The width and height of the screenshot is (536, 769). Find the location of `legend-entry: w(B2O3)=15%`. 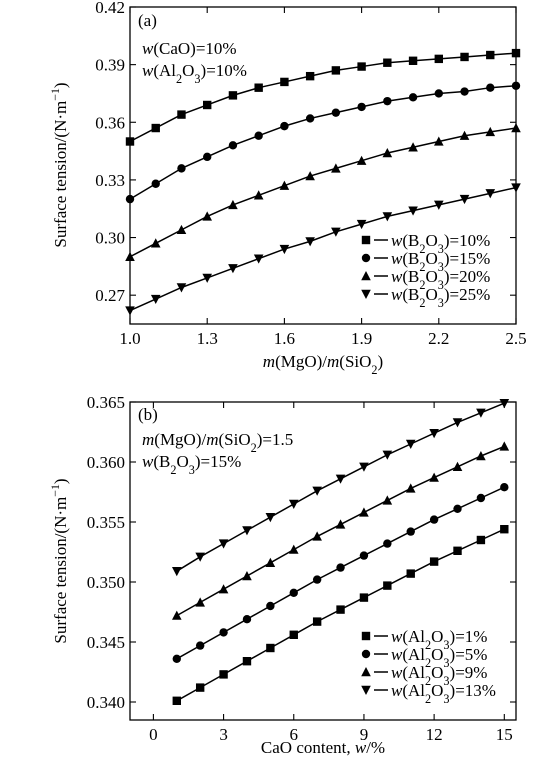

legend-entry: w(B2O3)=15% is located at coordinates (425, 261).